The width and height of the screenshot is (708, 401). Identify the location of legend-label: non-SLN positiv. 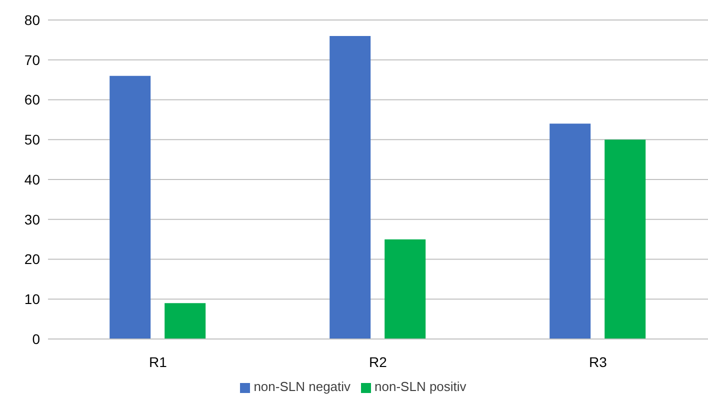
(420, 386).